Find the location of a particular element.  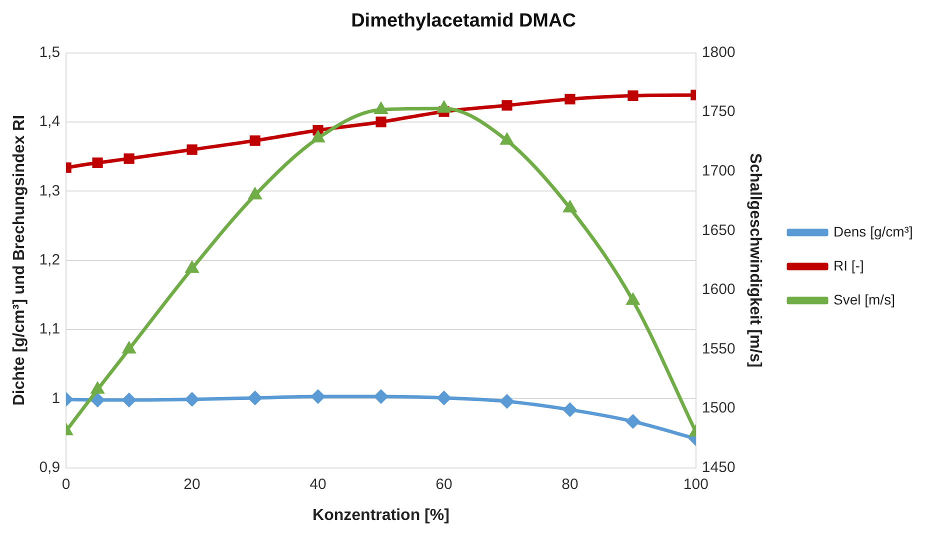

legend-label: Dens [g/cm³] is located at coordinates (873, 231).